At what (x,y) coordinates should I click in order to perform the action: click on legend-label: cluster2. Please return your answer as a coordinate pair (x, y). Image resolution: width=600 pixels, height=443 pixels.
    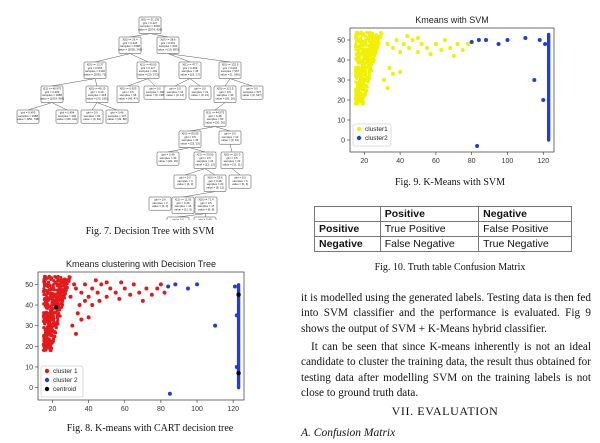
    Looking at the image, I should click on (376, 138).